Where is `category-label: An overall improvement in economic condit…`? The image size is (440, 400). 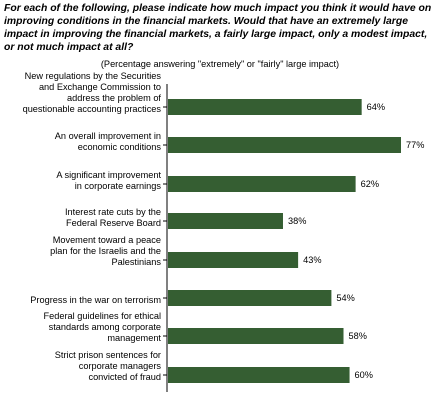 category-label: An overall improvement in economic condit… is located at coordinates (108, 141).